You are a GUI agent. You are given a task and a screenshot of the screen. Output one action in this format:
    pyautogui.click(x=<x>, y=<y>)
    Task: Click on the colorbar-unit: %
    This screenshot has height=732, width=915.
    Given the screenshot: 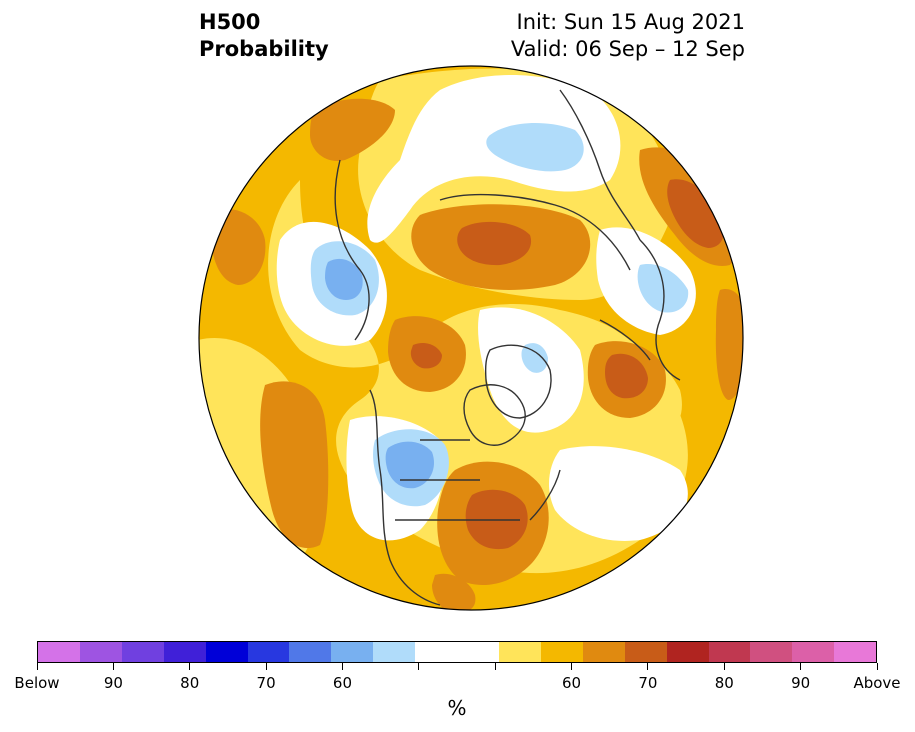 What is the action you would take?
    pyautogui.click(x=457, y=708)
    